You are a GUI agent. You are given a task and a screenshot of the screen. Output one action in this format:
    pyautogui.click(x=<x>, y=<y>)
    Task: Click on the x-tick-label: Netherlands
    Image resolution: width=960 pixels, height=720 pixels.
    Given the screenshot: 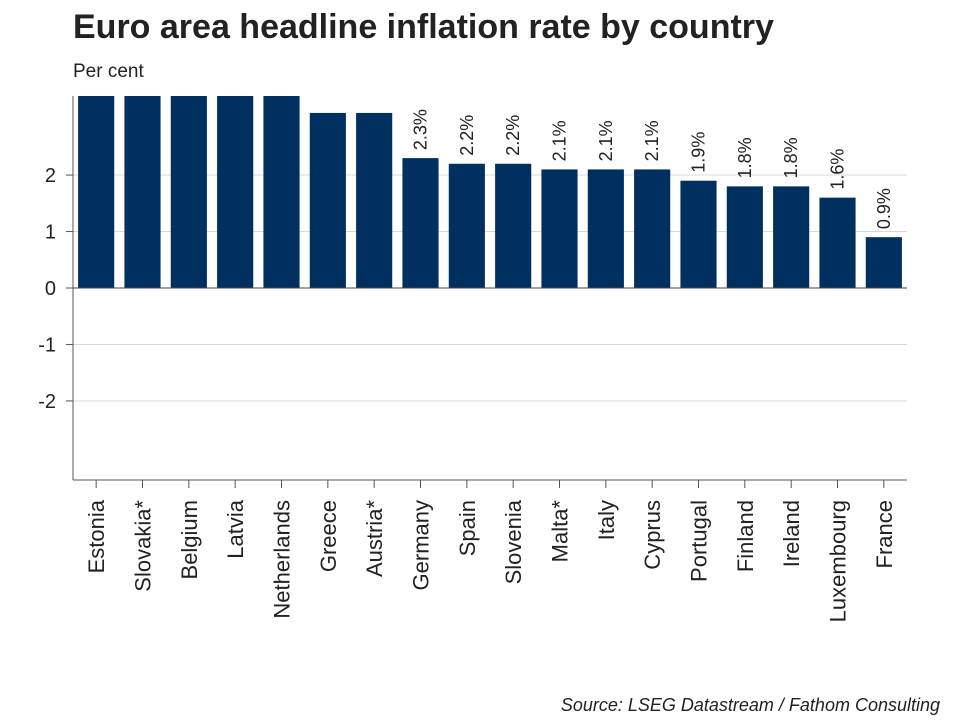 What is the action you would take?
    pyautogui.click(x=282, y=559)
    